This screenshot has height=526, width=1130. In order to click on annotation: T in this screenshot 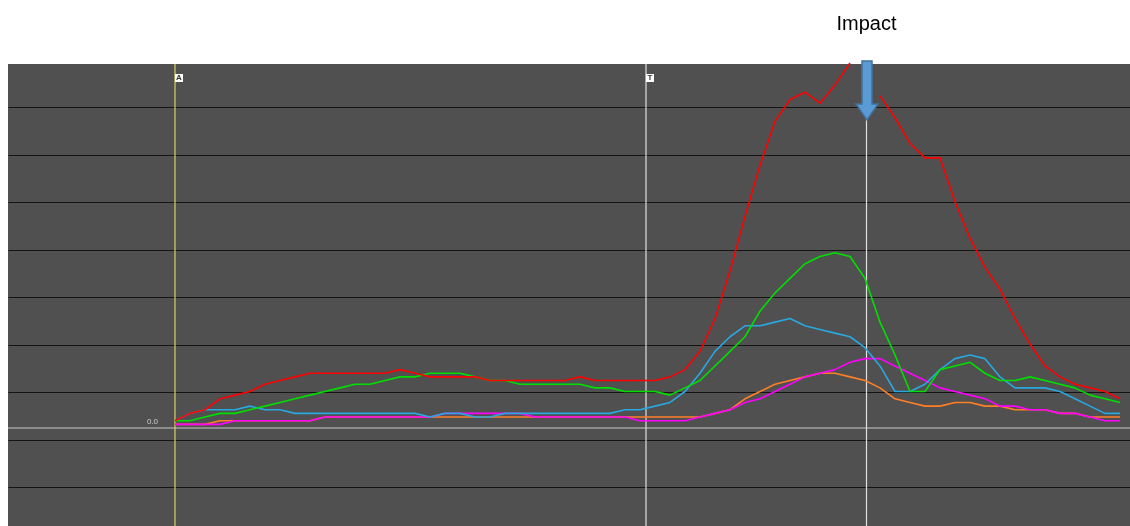, I will do `click(650, 77)`.